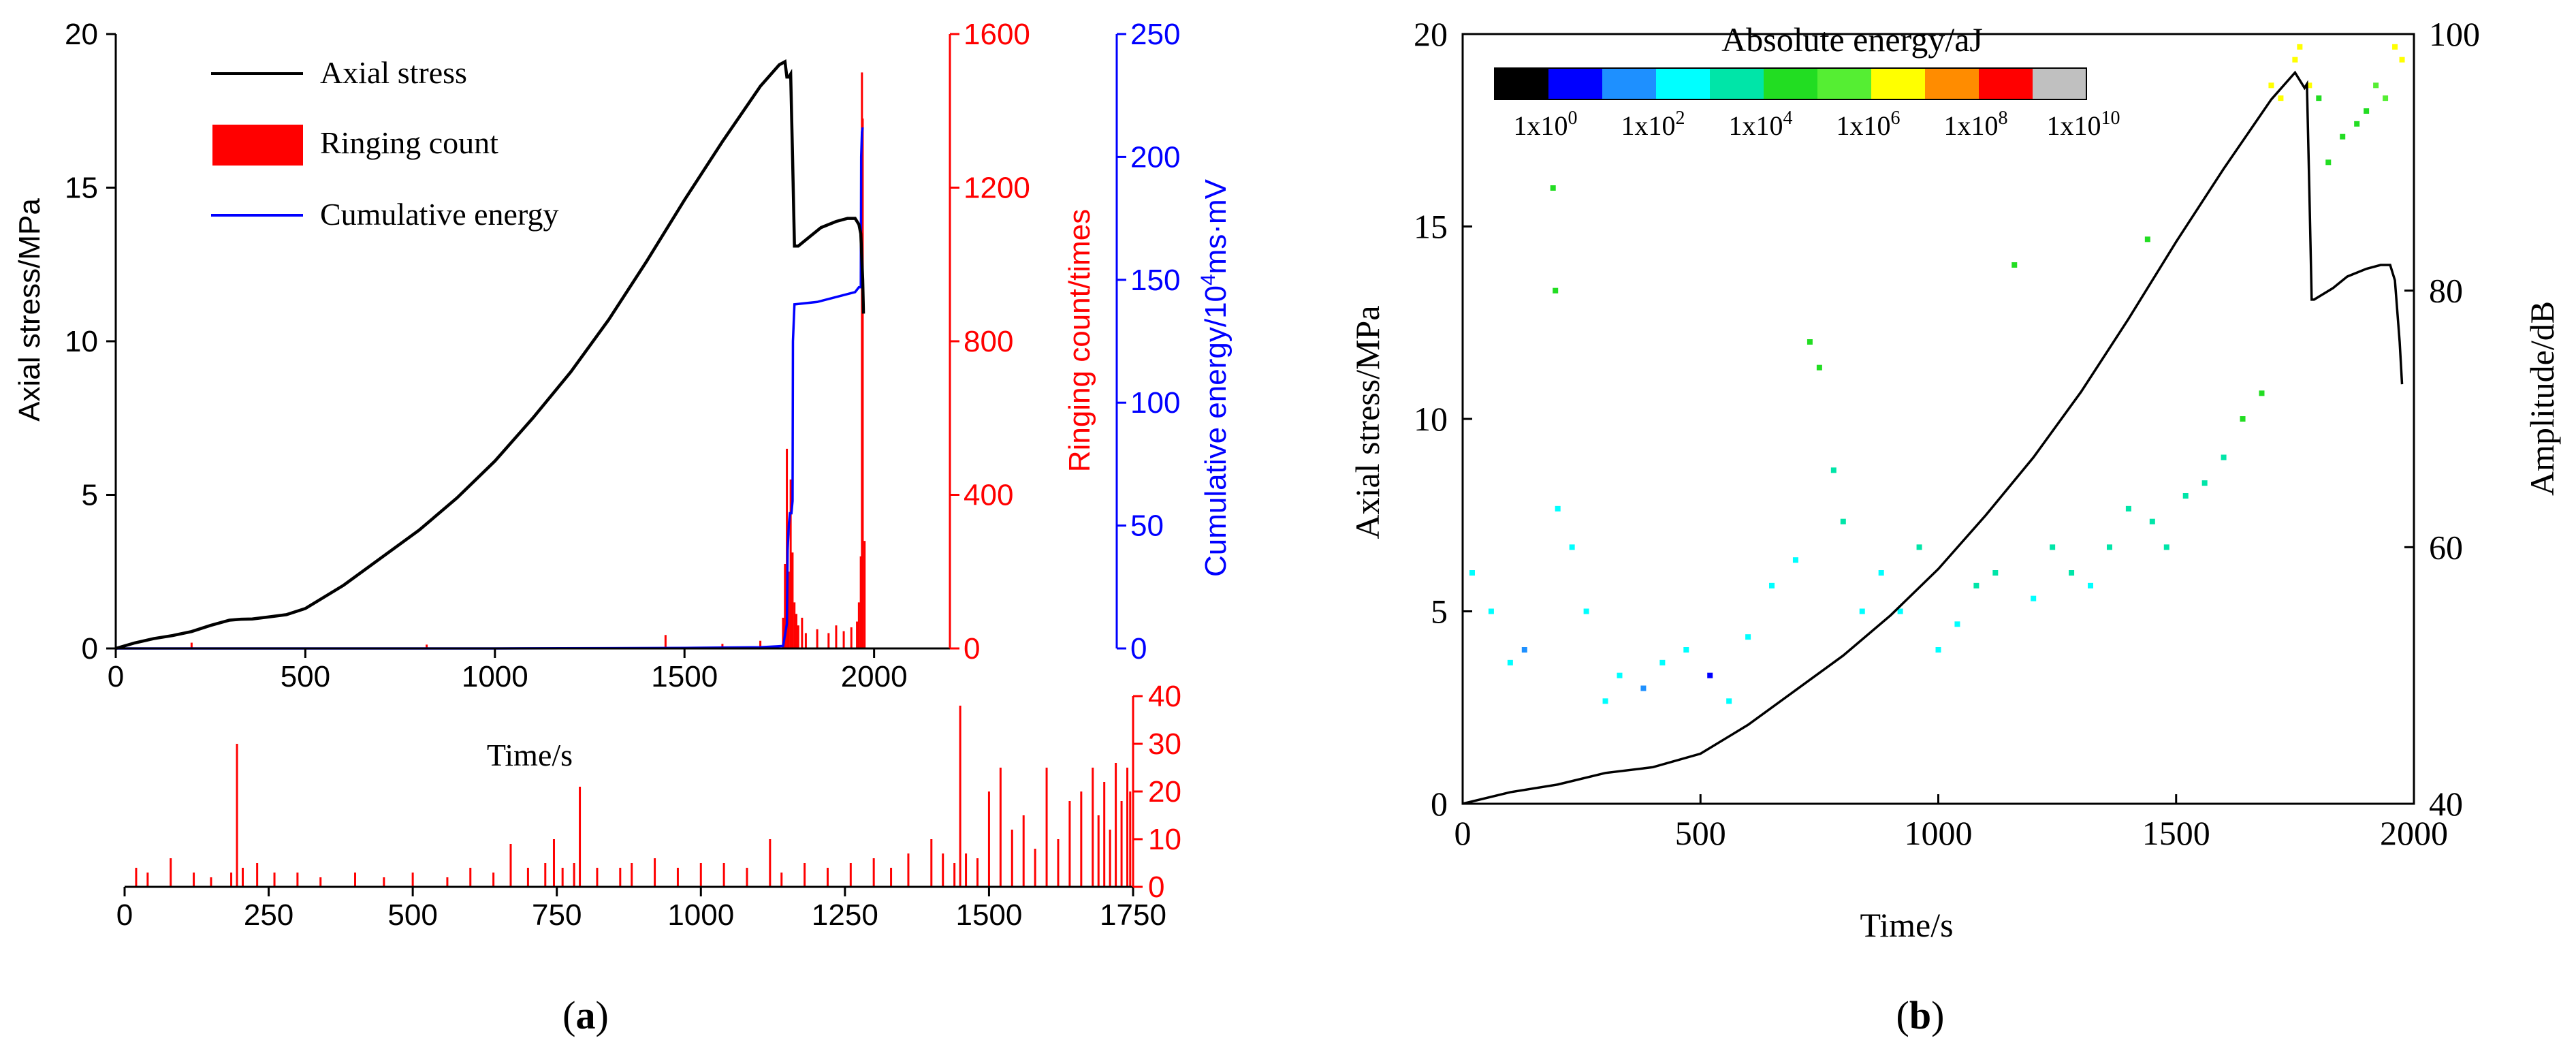 The width and height of the screenshot is (2576, 1051). I want to click on panel-b-caption: (b), so click(1920, 1015).